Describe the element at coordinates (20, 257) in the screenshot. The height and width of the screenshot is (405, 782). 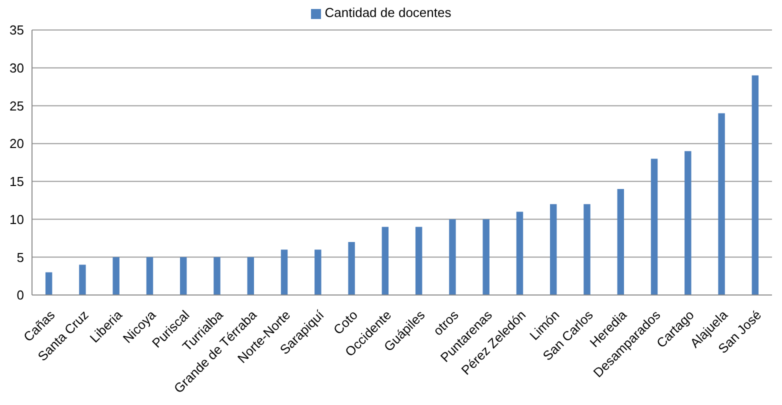
I see `y-tick-label: 5` at that location.